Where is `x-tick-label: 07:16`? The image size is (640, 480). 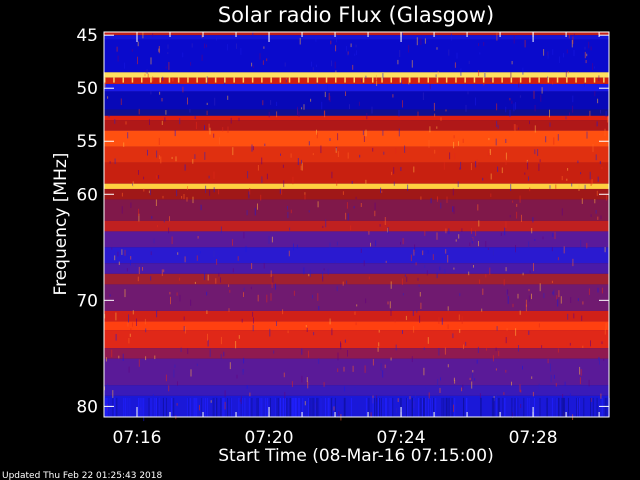
x-tick-label: 07:16 is located at coordinates (137, 438).